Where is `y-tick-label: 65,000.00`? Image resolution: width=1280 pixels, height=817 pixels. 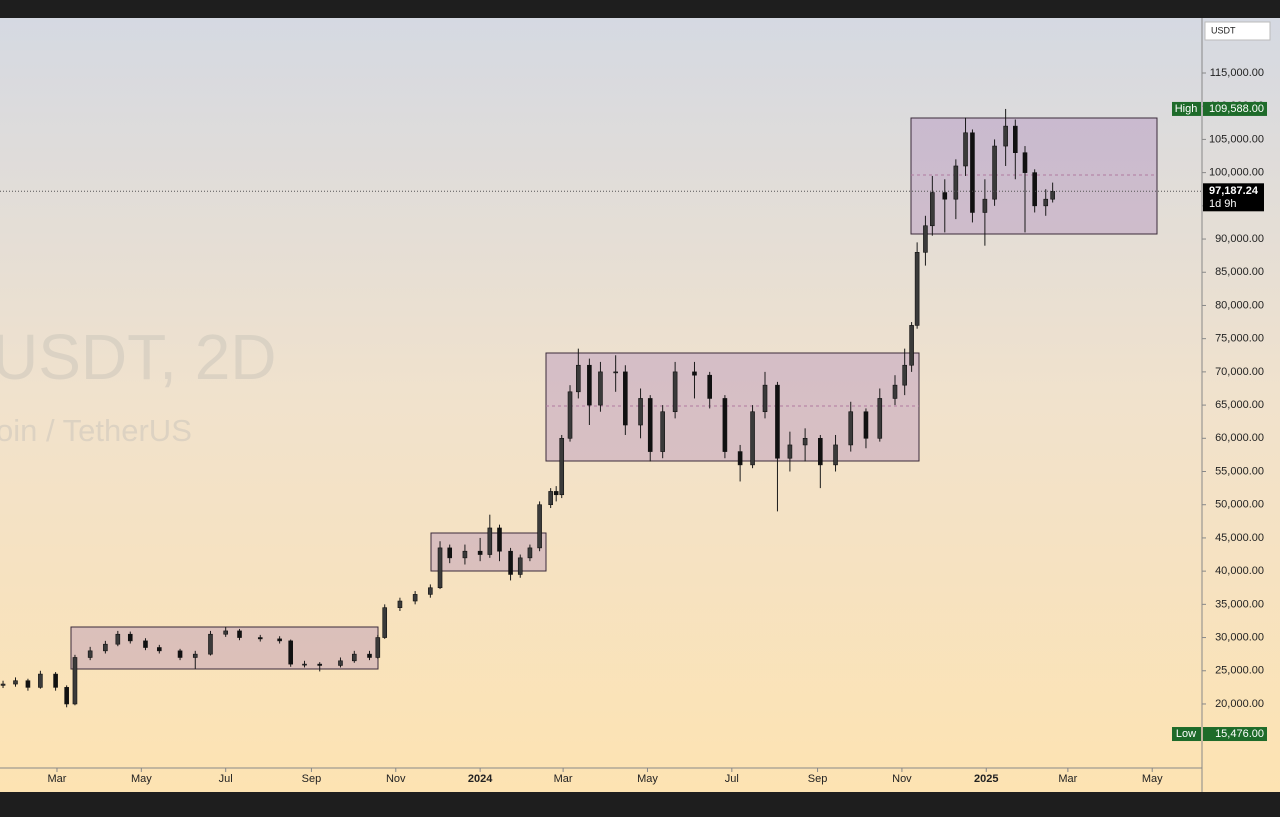
y-tick-label: 65,000.00 is located at coordinates (1239, 405).